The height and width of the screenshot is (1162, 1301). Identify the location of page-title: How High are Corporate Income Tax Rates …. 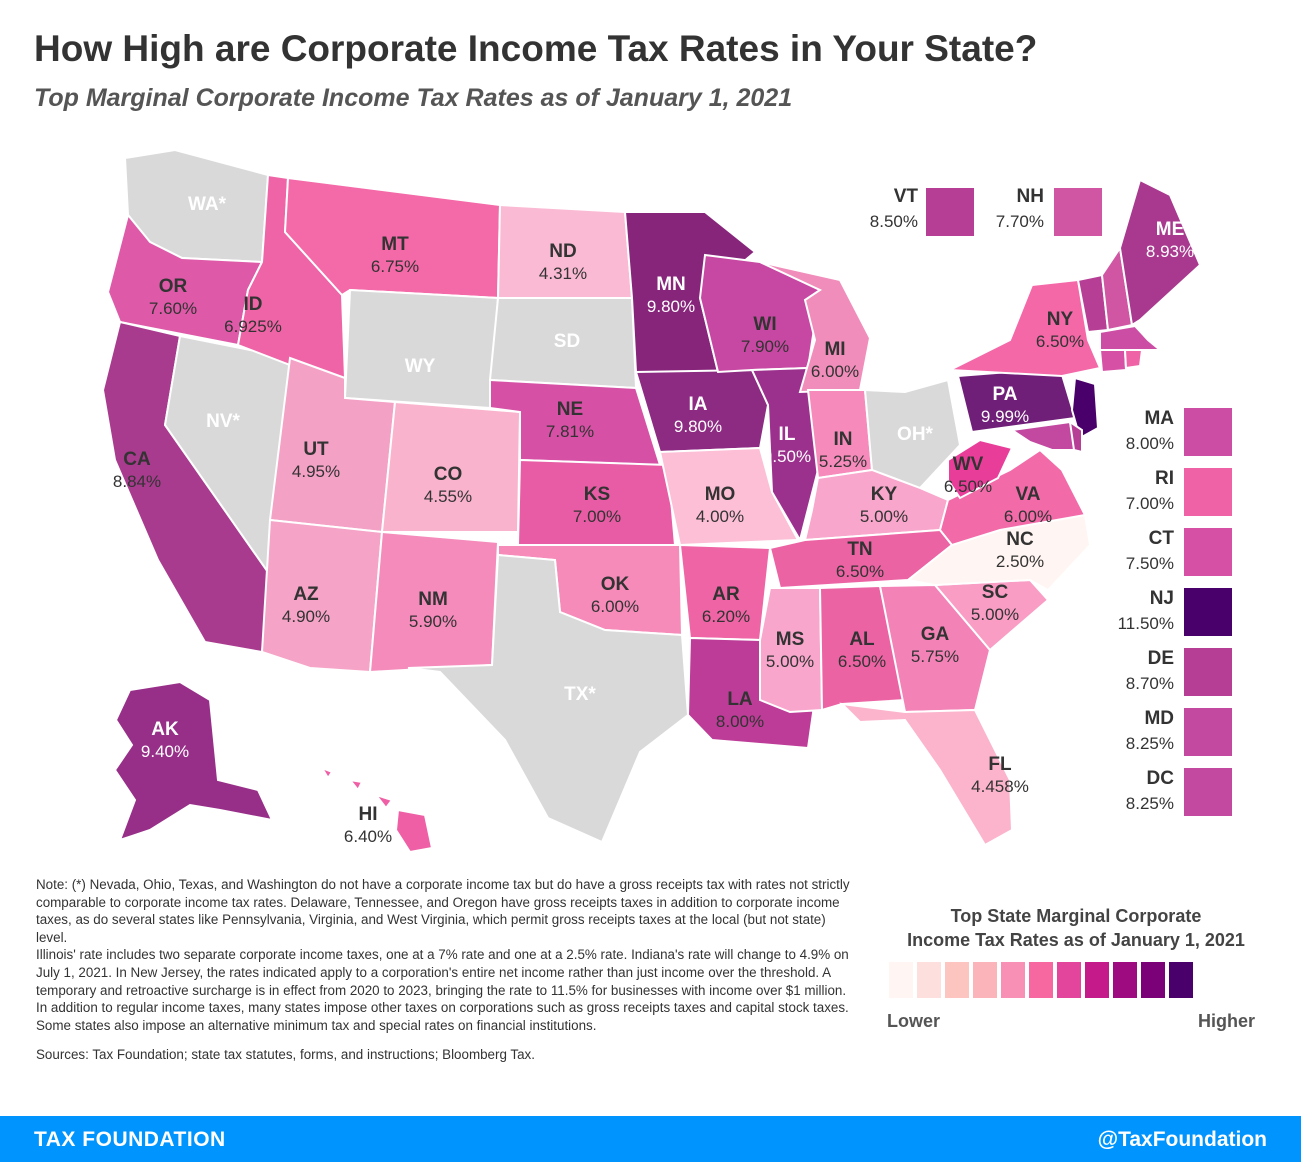
(536, 48).